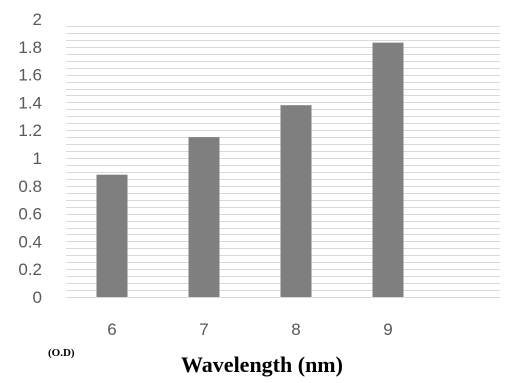 This screenshot has width=520, height=383. What do you see at coordinates (30, 158) in the screenshot?
I see `y-axis-ticks: 0 0.2 0.4 0.6 0.8 1 1.2 1.4 1.6 1.8 2` at bounding box center [30, 158].